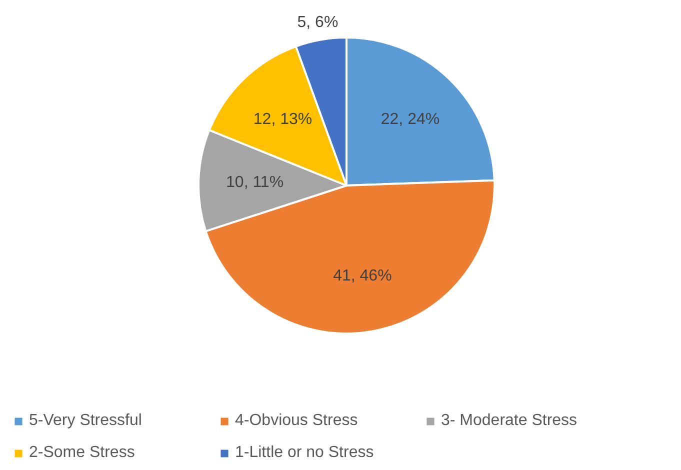 The height and width of the screenshot is (470, 681). Describe the element at coordinates (297, 421) in the screenshot. I see `legend-label: 4-Obvious Stress` at that location.